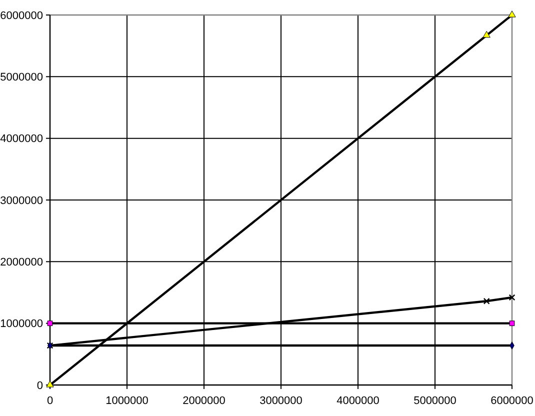 This screenshot has width=535, height=416. I want to click on y-tick-label: 3000000, so click(21, 200).